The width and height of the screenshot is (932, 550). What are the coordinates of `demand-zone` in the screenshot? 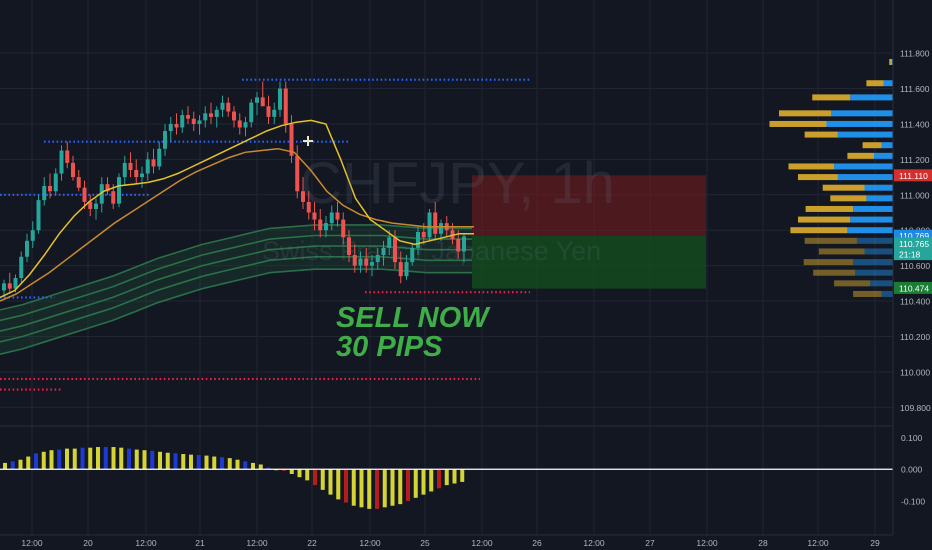 It's located at (589, 262).